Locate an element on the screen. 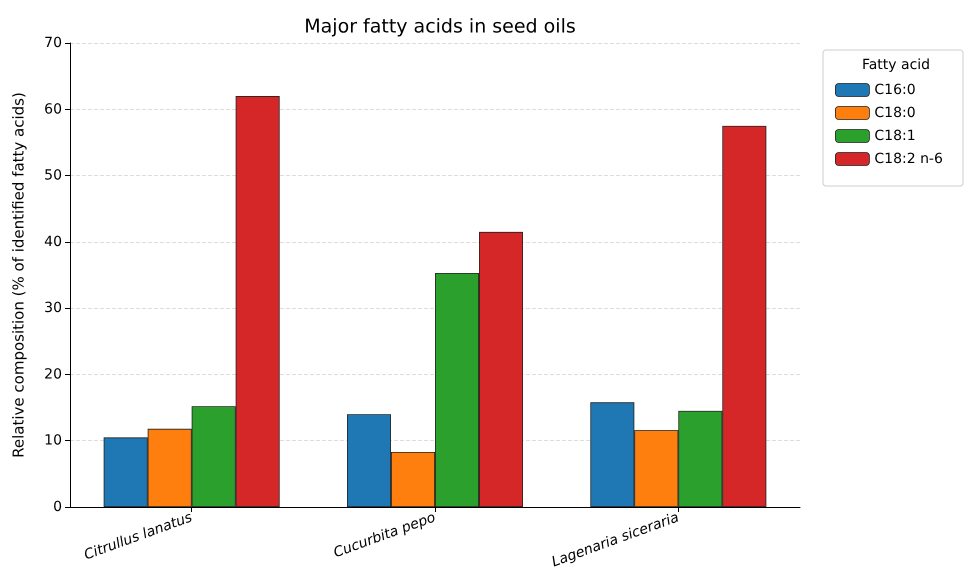 Image resolution: width=965 pixels, height=586 pixels. y-tick-label: 40 is located at coordinates (53, 242).